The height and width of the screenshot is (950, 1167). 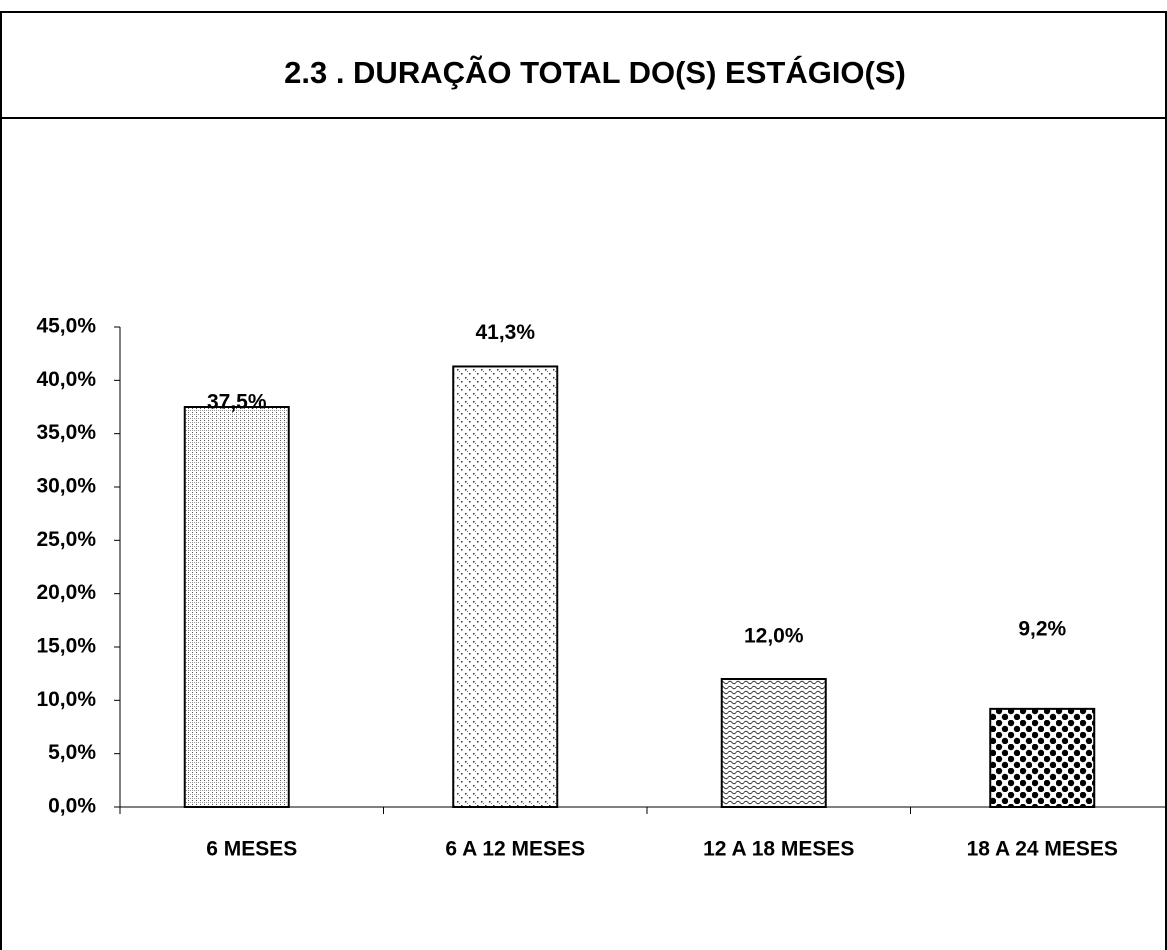 What do you see at coordinates (251, 849) in the screenshot?
I see `x-tick-label: 6 MESES` at bounding box center [251, 849].